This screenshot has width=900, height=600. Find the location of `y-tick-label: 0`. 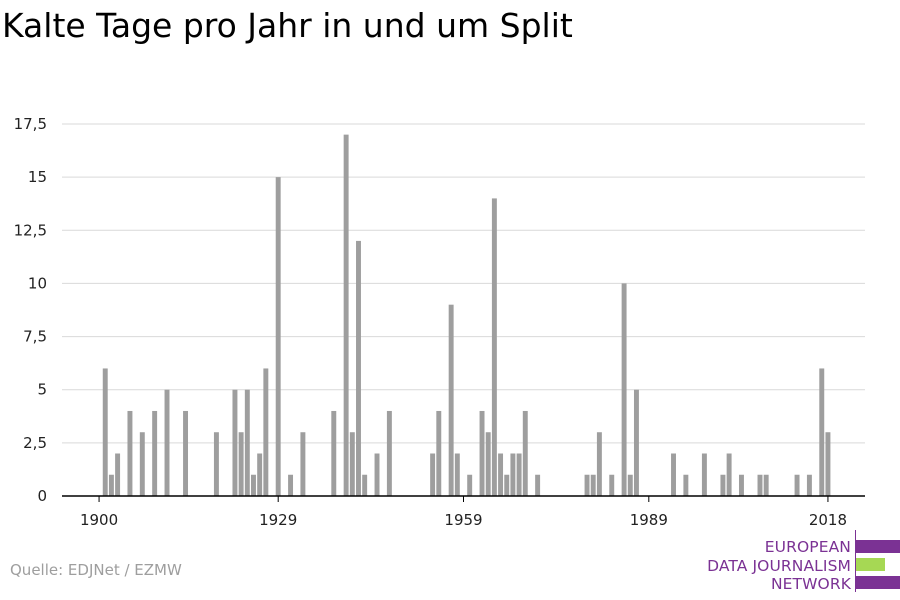

y-tick-label: 0 is located at coordinates (42, 496).